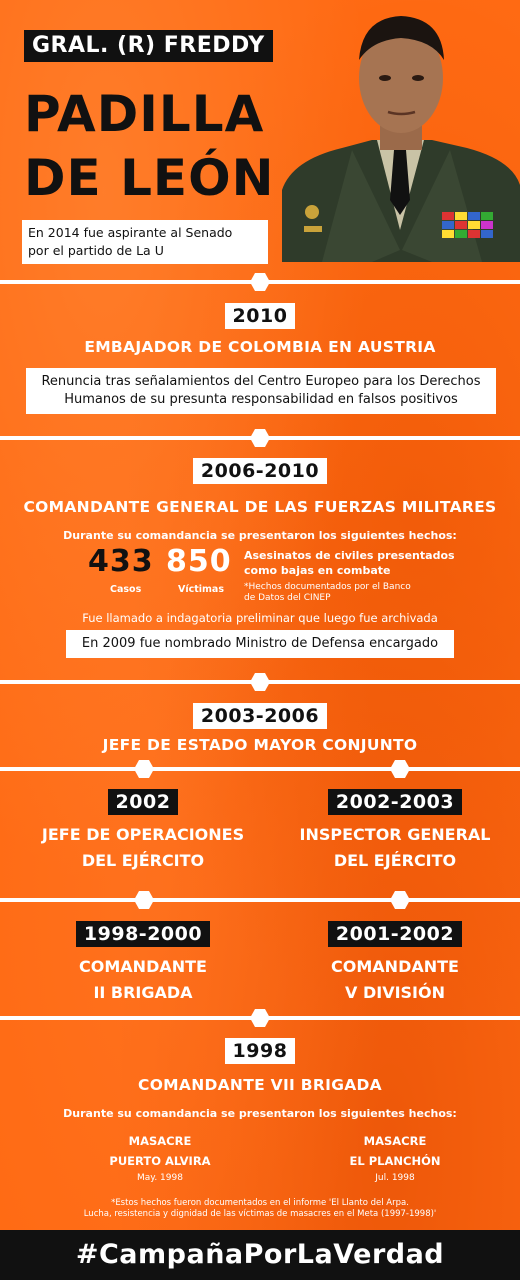 The width and height of the screenshot is (520, 1280). Describe the element at coordinates (144, 114) in the screenshot. I see `surname-line-1: PADILLA` at that location.